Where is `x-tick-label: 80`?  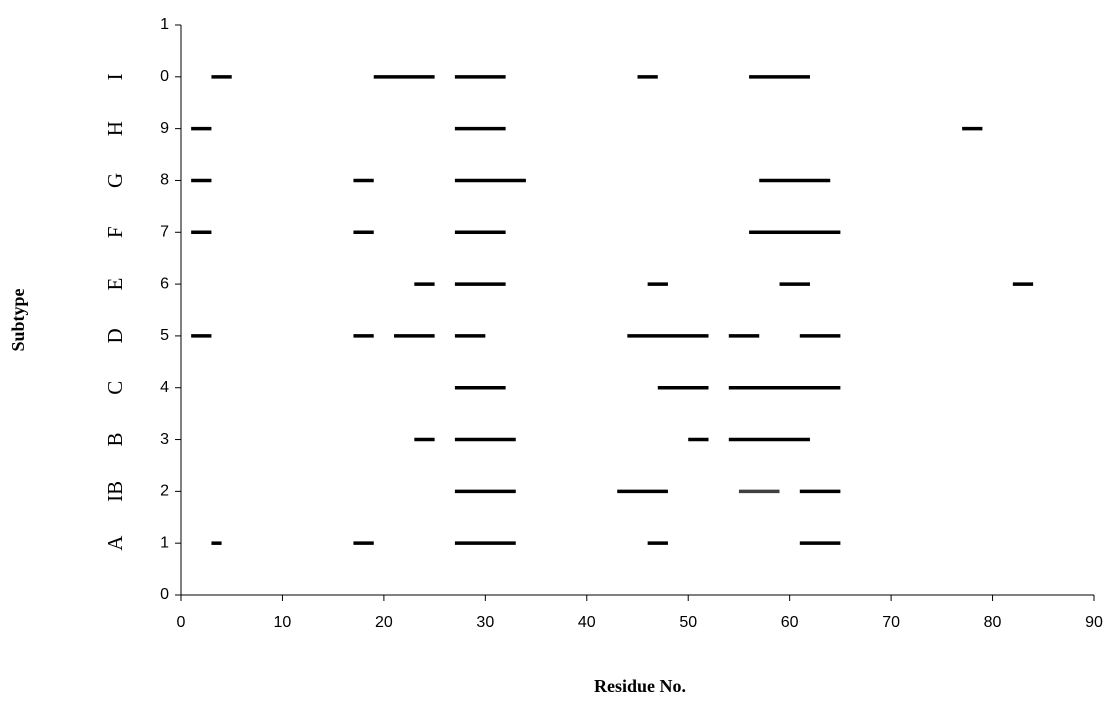 x-tick-label: 80 is located at coordinates (993, 622).